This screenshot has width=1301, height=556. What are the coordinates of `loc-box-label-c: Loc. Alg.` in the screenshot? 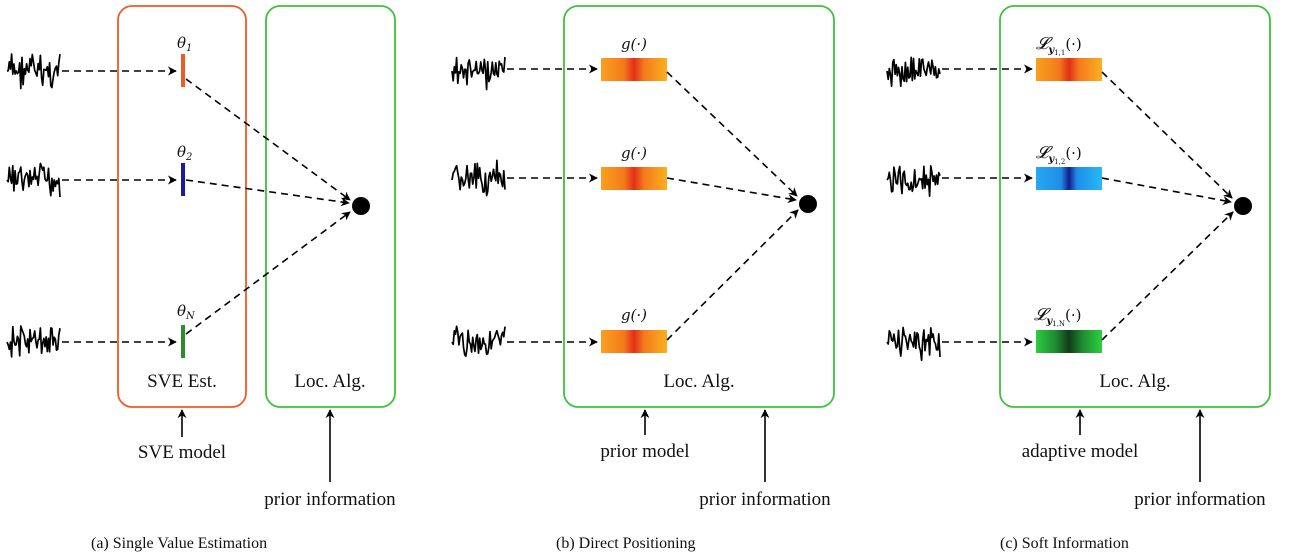 It's located at (1134, 381).